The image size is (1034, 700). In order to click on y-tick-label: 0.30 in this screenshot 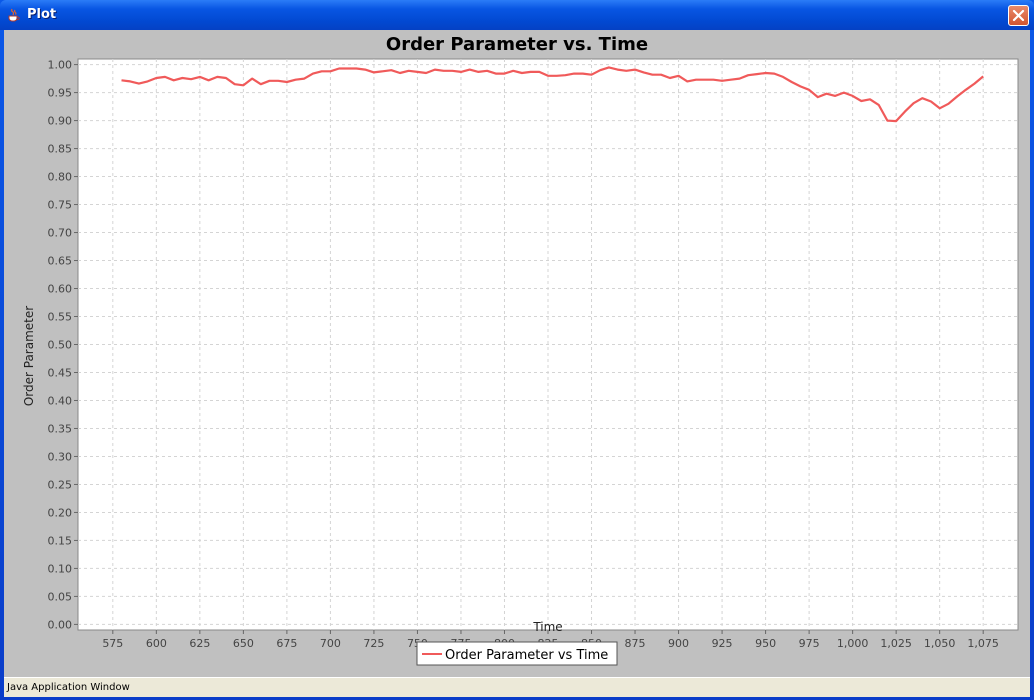, I will do `click(60, 456)`.